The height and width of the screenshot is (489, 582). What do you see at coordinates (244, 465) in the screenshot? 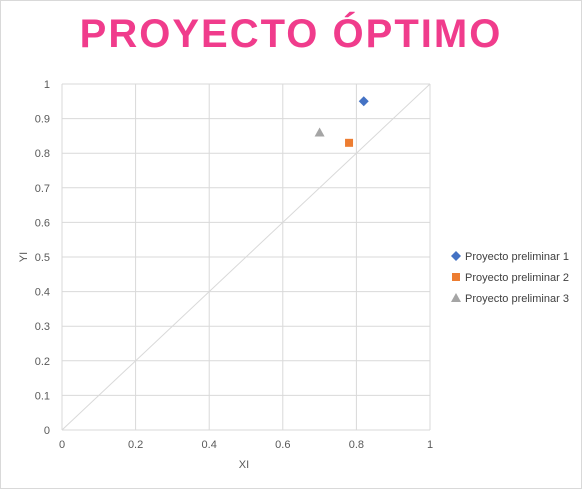
I see `x-axis-label: XI` at bounding box center [244, 465].